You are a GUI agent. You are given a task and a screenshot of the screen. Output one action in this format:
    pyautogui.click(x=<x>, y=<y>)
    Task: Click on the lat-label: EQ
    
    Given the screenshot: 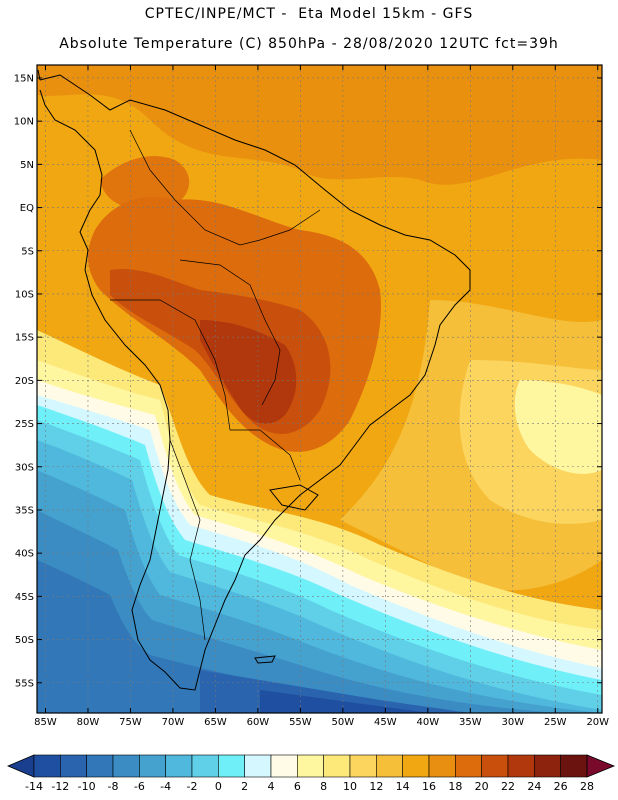 What is the action you would take?
    pyautogui.click(x=27, y=208)
    